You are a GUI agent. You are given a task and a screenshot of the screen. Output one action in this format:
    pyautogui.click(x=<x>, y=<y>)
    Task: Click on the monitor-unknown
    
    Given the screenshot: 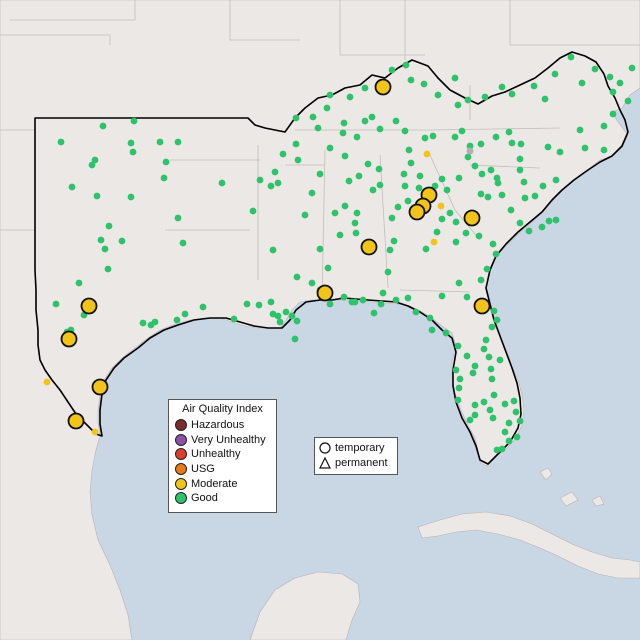 What is the action you would take?
    pyautogui.click(x=470, y=151)
    